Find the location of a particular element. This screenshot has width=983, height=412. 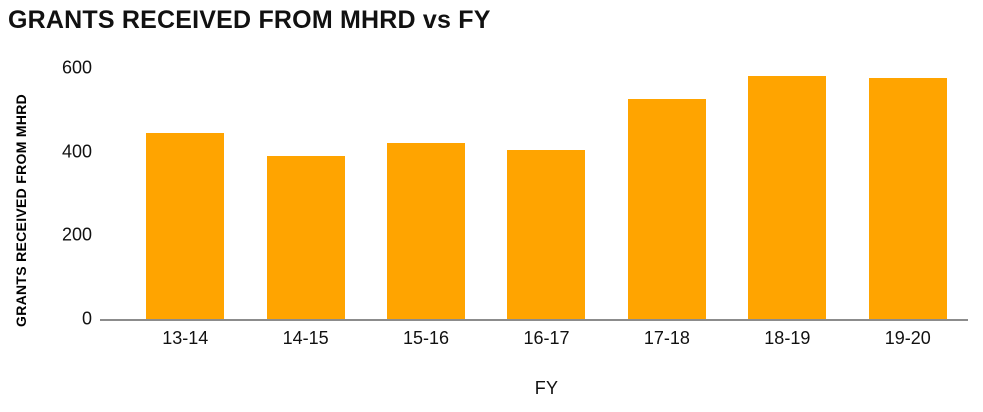

x-tick-label: 16-17 is located at coordinates (546, 338).